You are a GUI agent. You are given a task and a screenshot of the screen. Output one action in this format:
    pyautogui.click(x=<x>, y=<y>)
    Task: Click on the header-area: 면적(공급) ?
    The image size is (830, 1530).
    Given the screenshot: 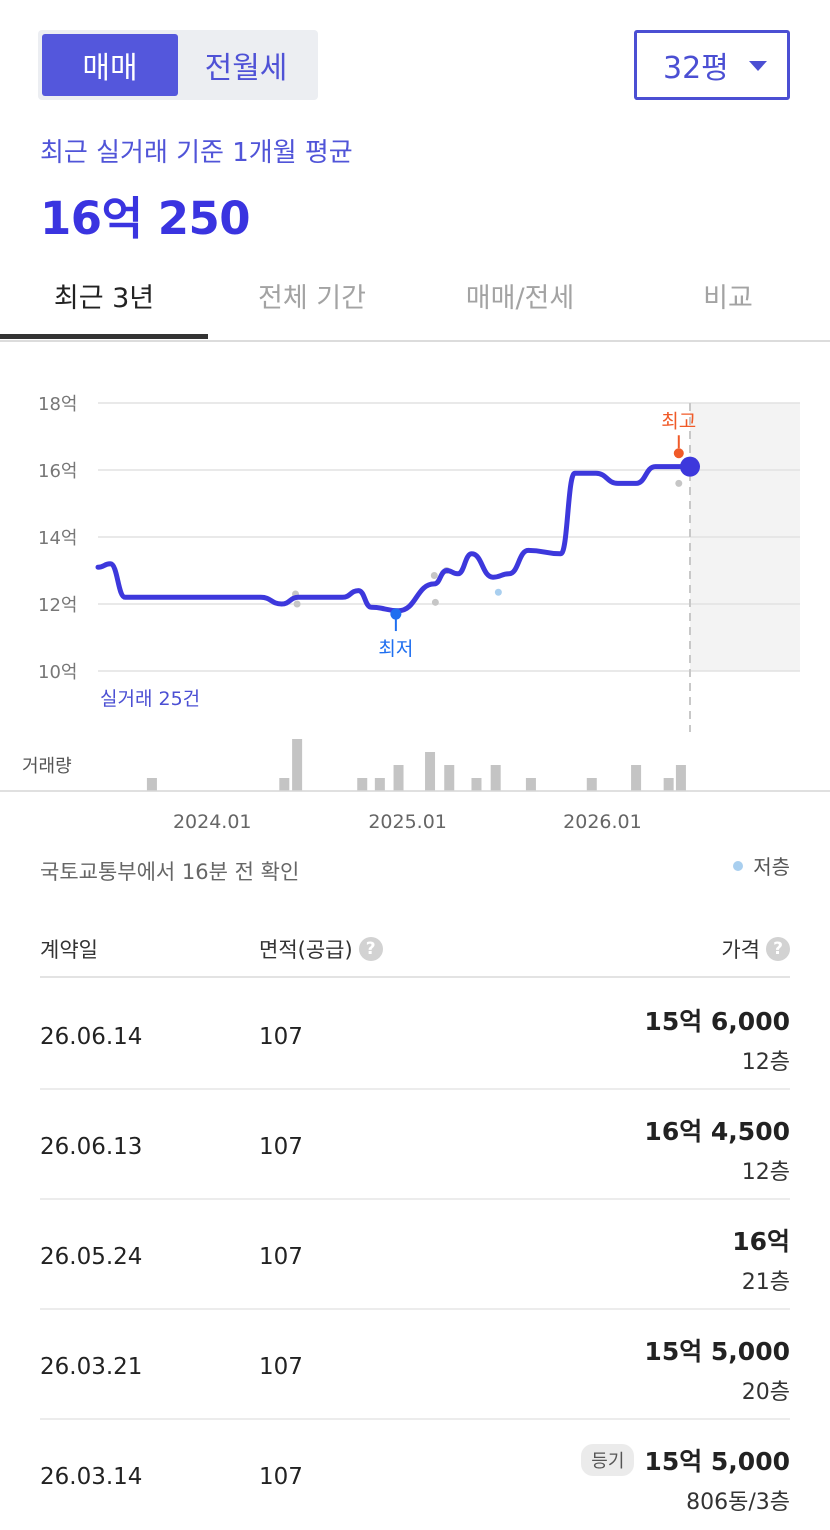 What is the action you would take?
    pyautogui.click(x=321, y=949)
    